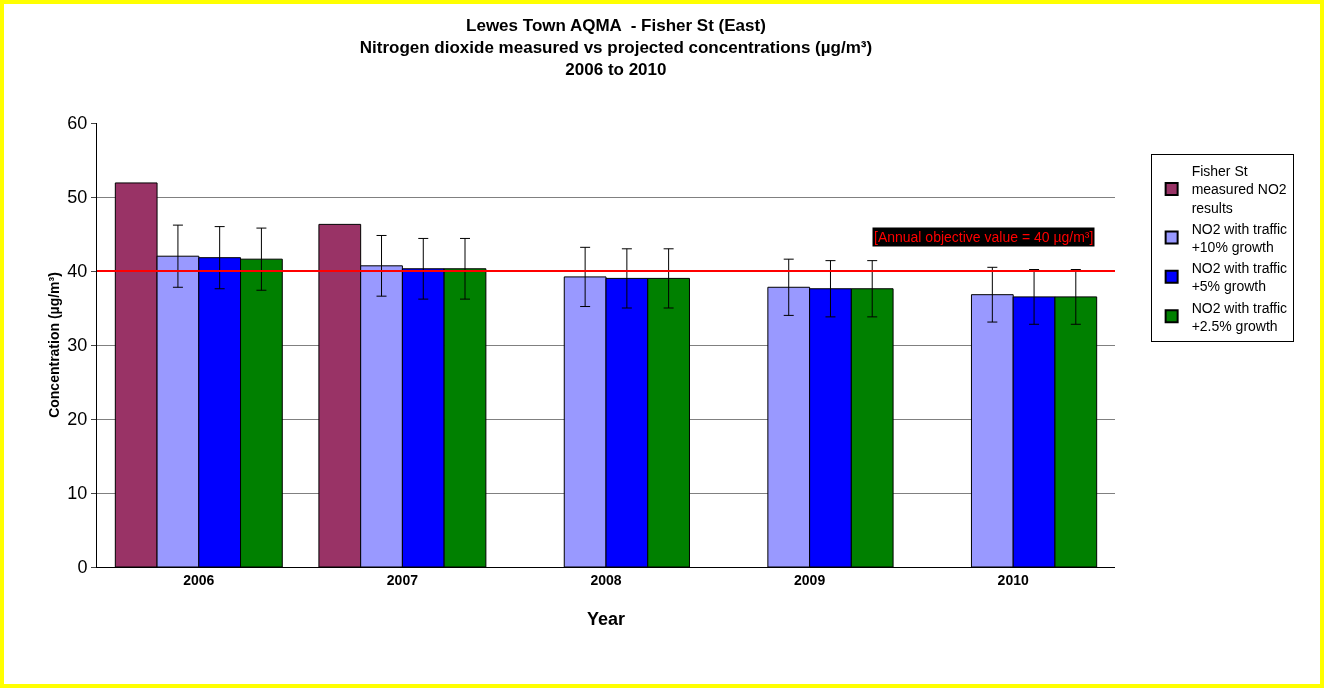 The width and height of the screenshot is (1324, 688). I want to click on ref-line-label: [Annual objective value = 40 µg/m³], so click(984, 237).